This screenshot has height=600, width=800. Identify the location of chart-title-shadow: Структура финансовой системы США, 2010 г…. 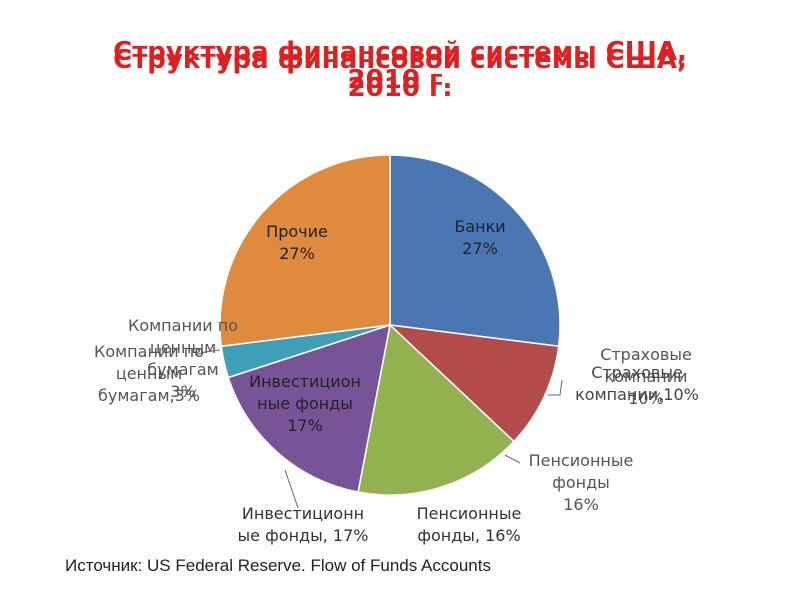
(400, 74).